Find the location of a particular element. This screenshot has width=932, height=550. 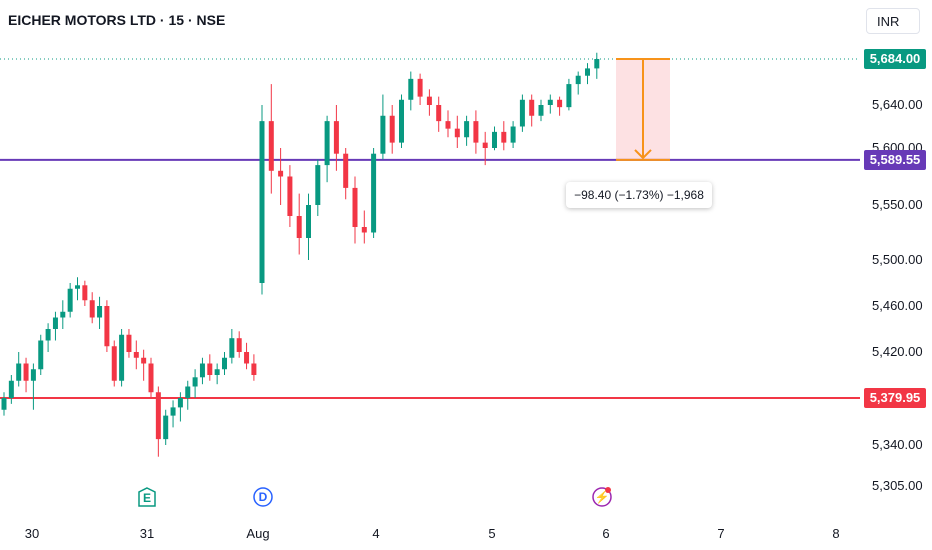

earnings-event-icon: E is located at coordinates (147, 497).